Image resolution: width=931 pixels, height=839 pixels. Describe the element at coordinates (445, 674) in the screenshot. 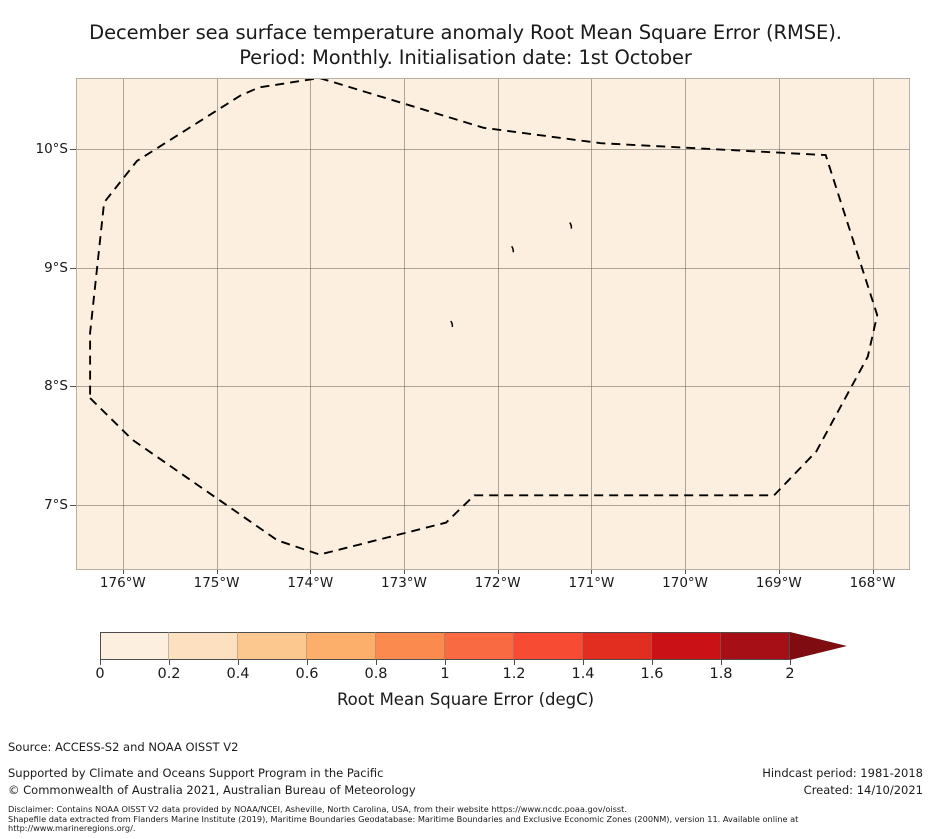

I see `colorbar-ticklabel: 1` at that location.